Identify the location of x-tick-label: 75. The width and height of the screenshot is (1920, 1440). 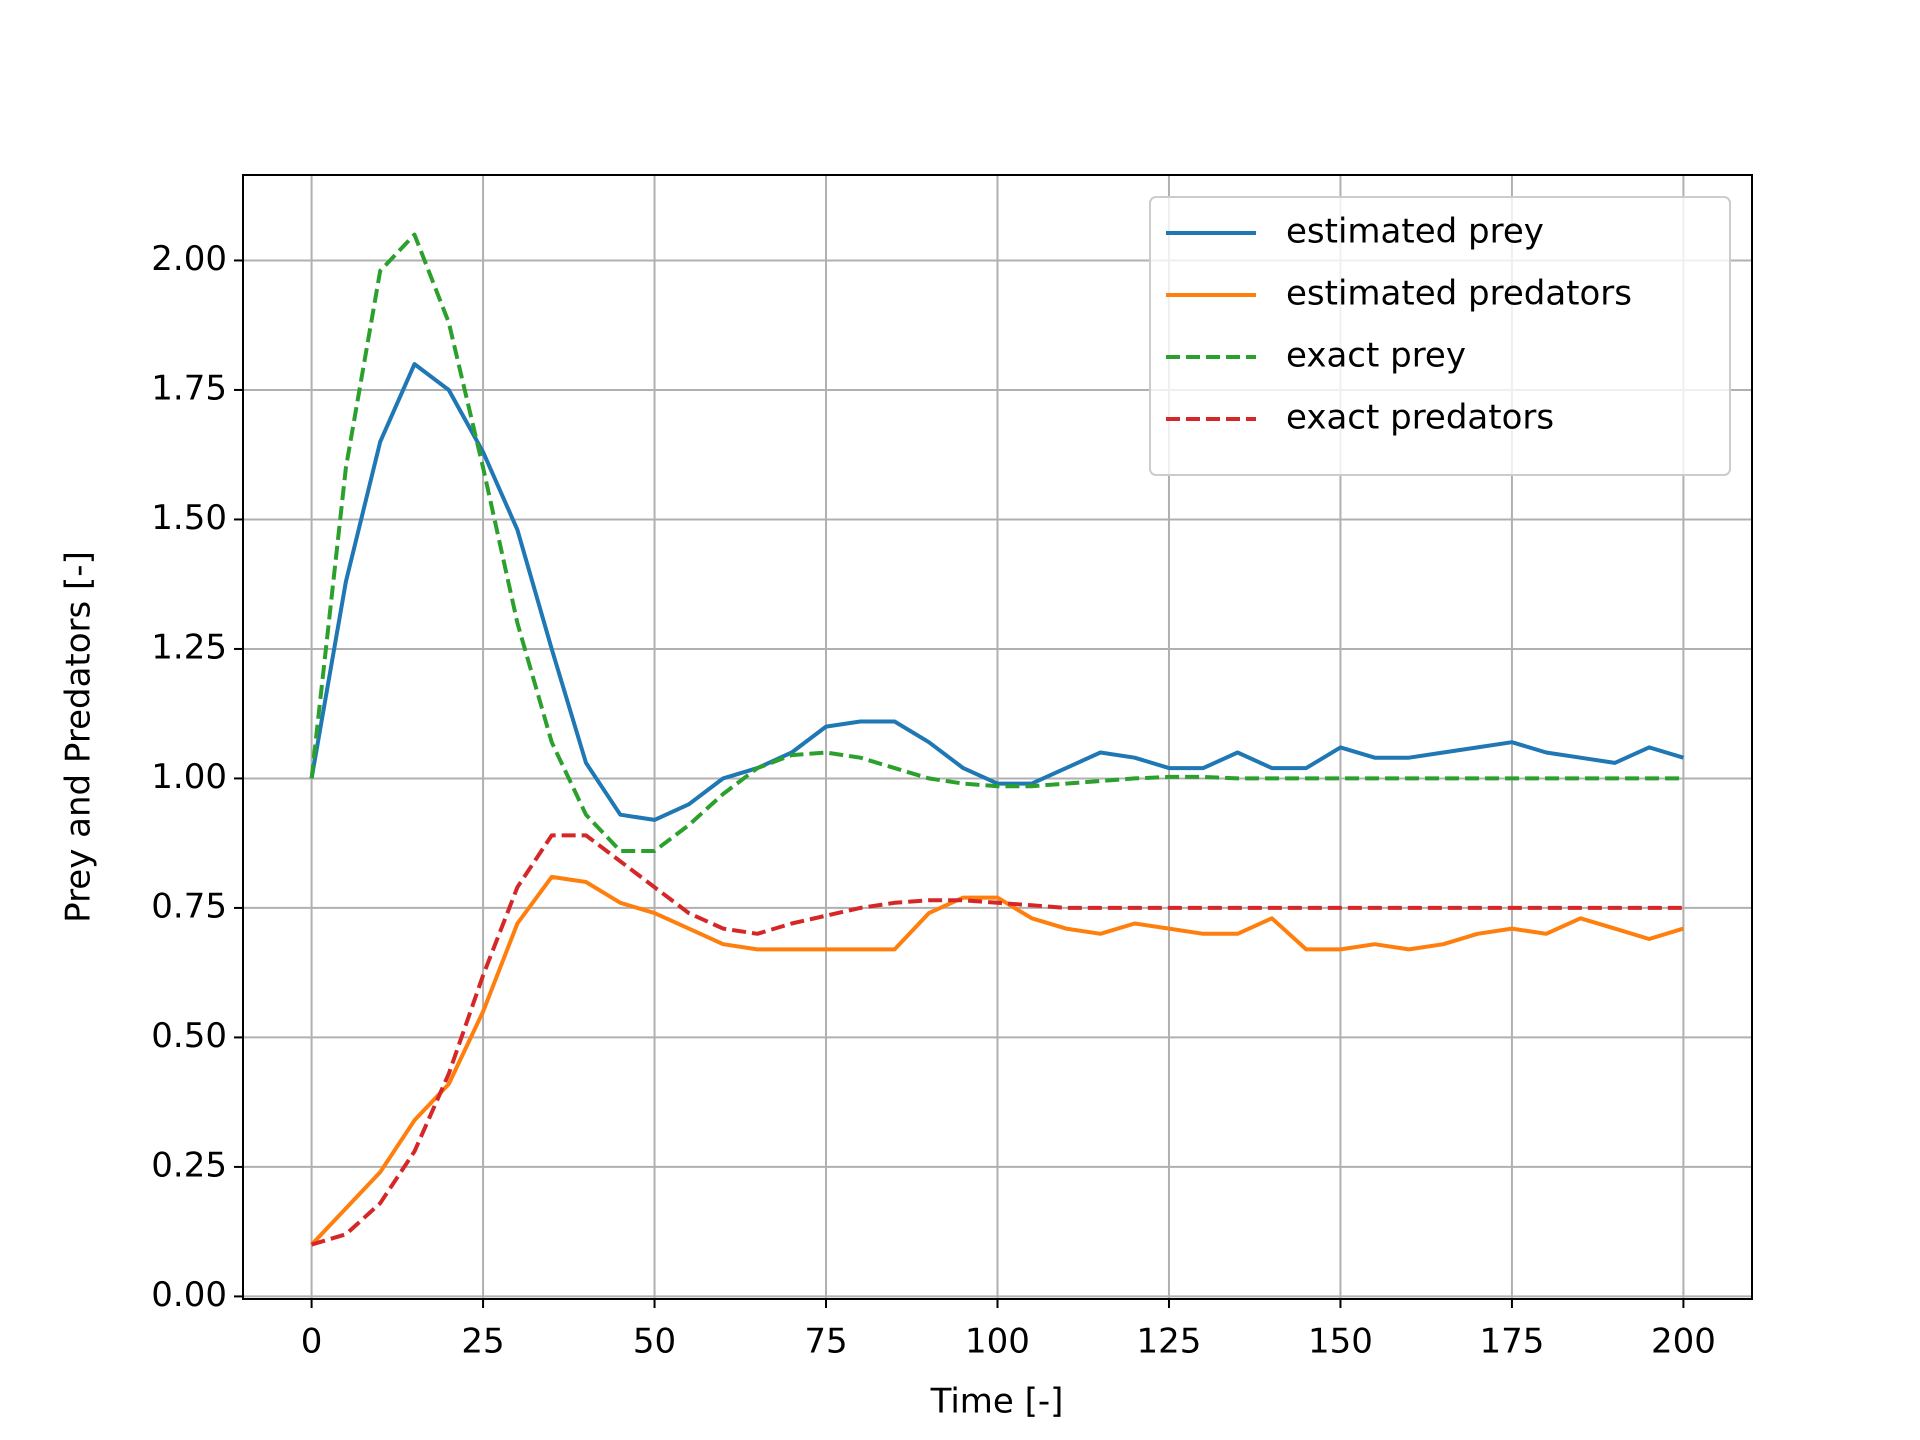
(825, 1342).